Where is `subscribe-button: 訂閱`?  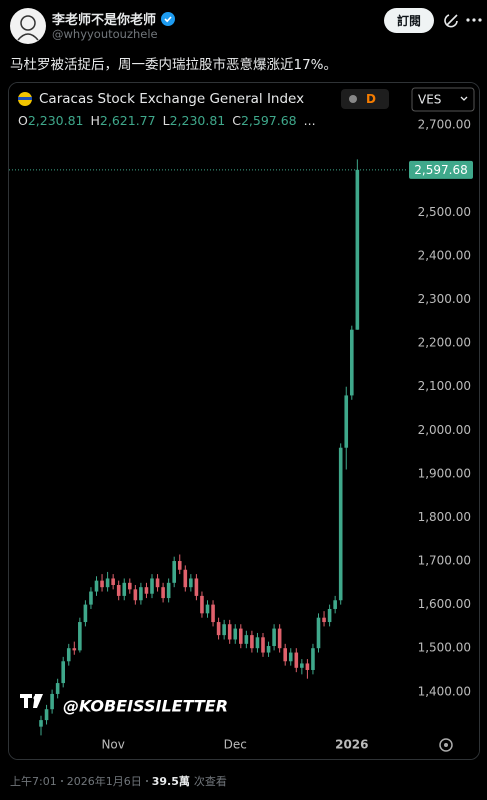
subscribe-button: 訂閱 is located at coordinates (409, 20).